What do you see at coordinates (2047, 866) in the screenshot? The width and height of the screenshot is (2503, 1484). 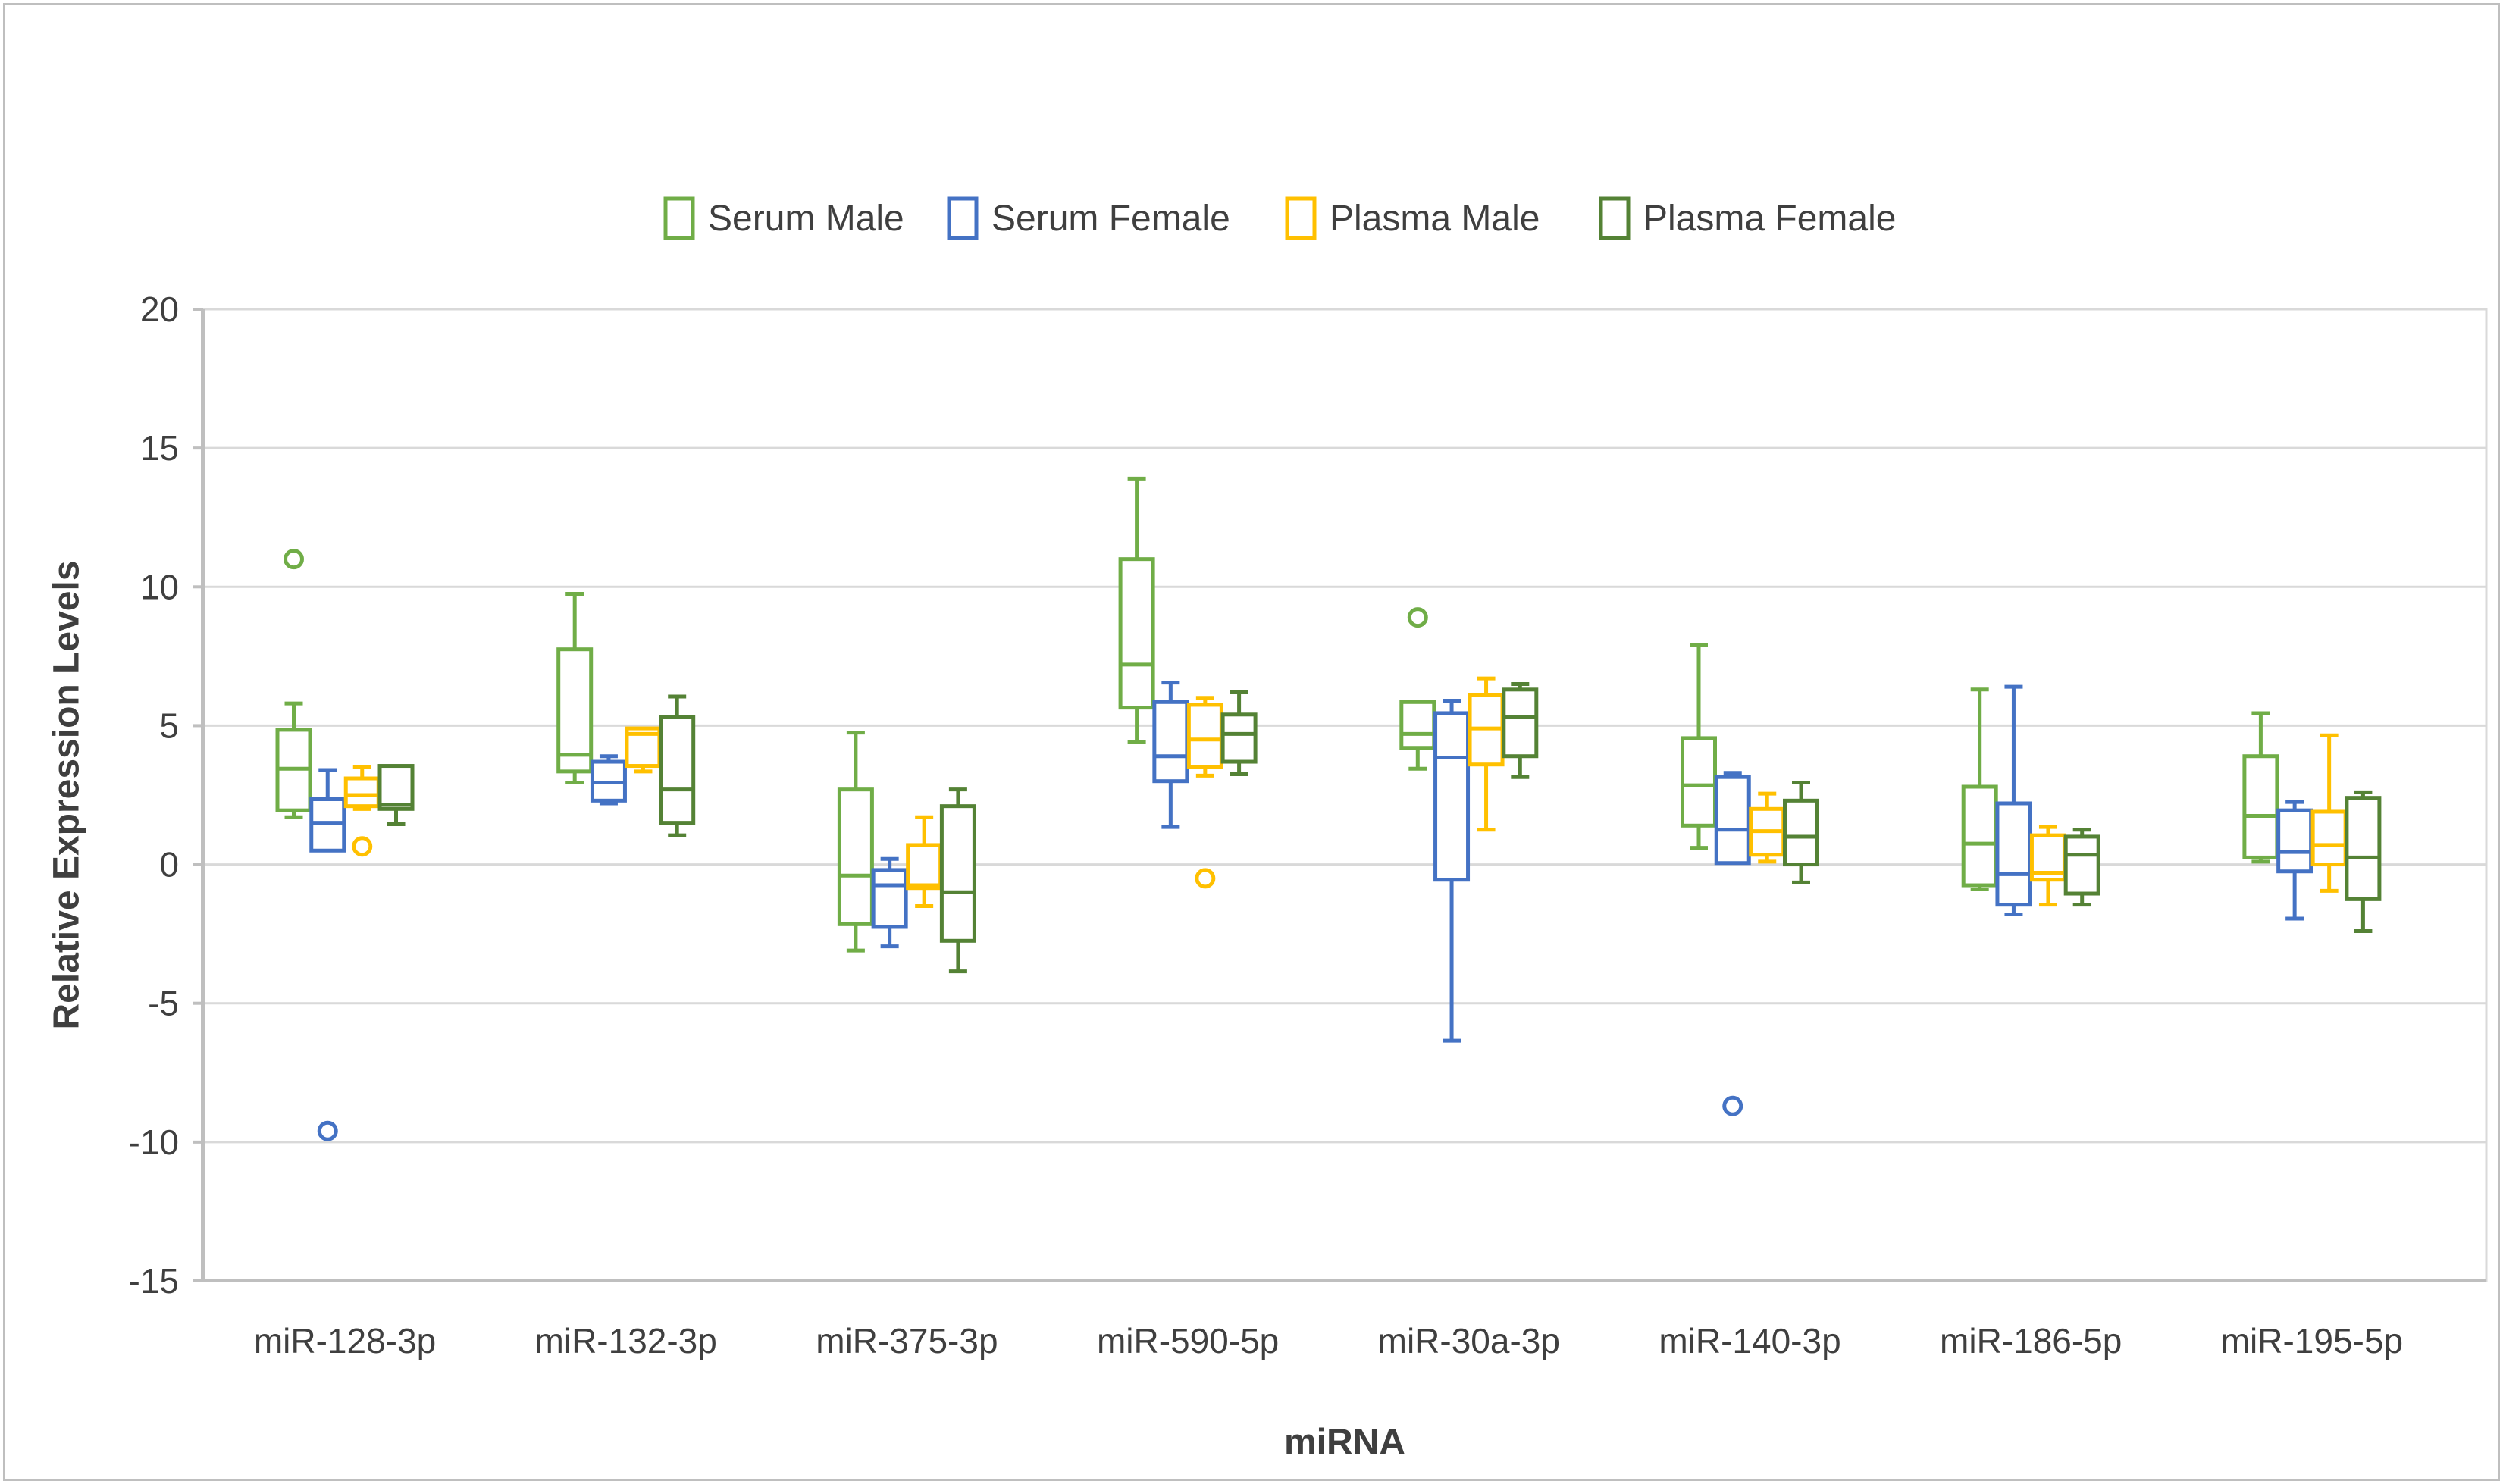 I see `box-plasma-male-miR-186-5p` at bounding box center [2047, 866].